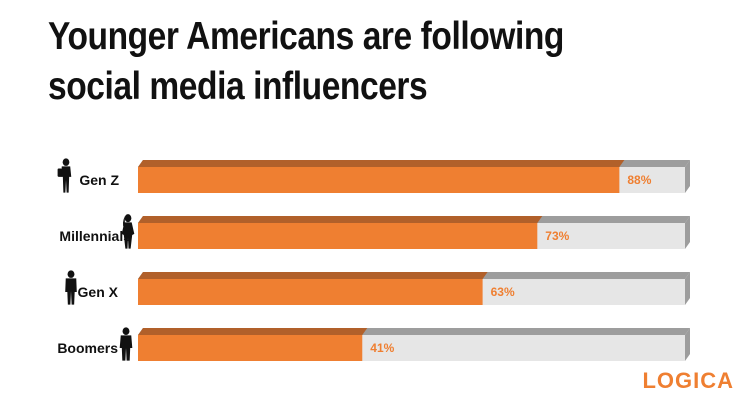 Image resolution: width=744 pixels, height=400 pixels. I want to click on category-label: Gen Z, so click(99, 180).